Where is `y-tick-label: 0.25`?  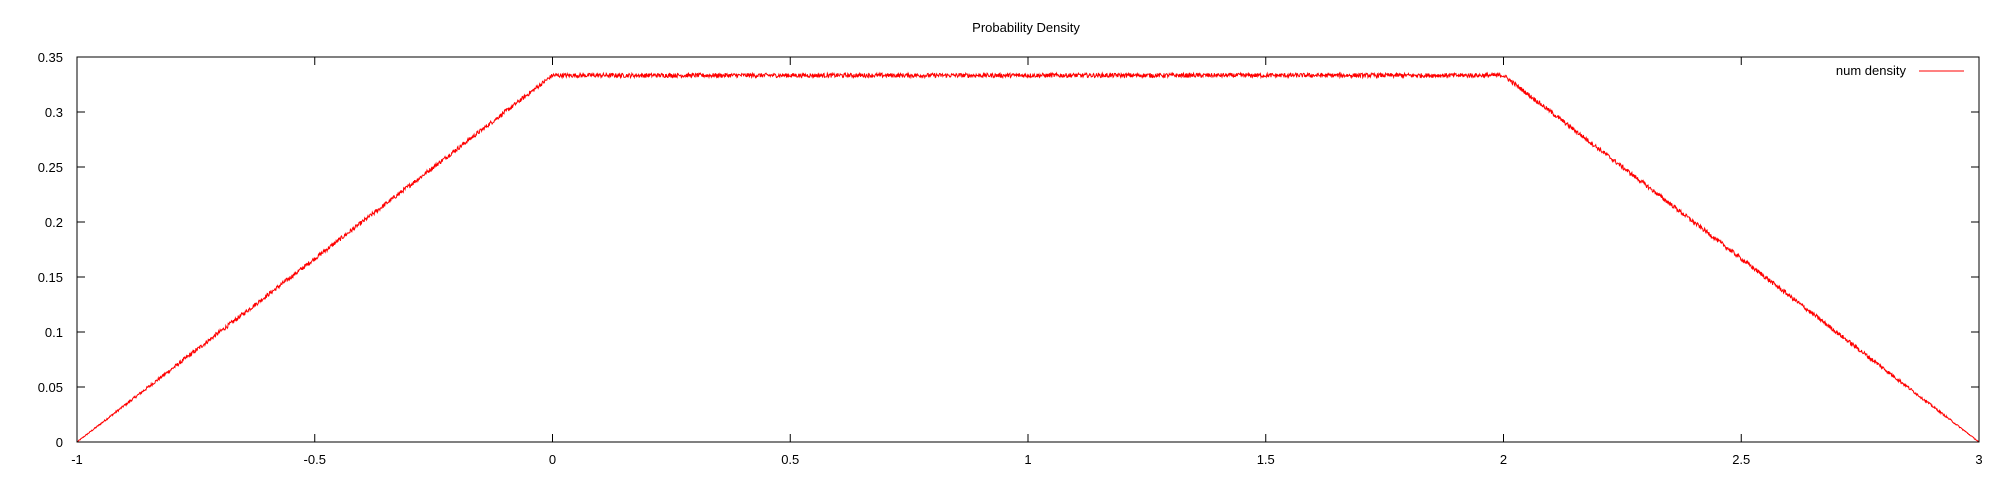
y-tick-label: 0.25 is located at coordinates (50, 167).